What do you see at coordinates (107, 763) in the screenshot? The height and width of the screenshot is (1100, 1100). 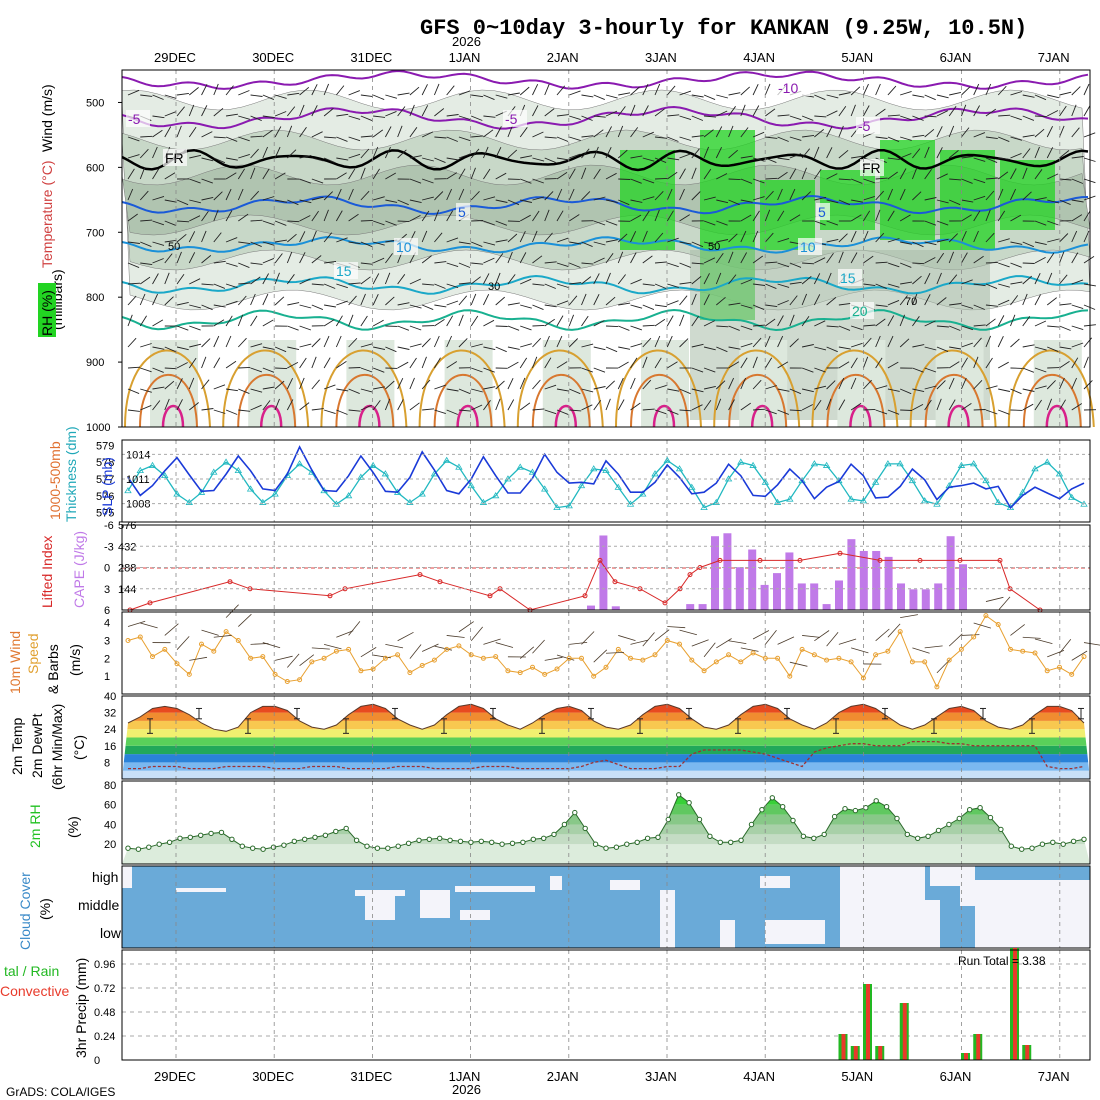 I see `temp-tick-label: 8` at bounding box center [107, 763].